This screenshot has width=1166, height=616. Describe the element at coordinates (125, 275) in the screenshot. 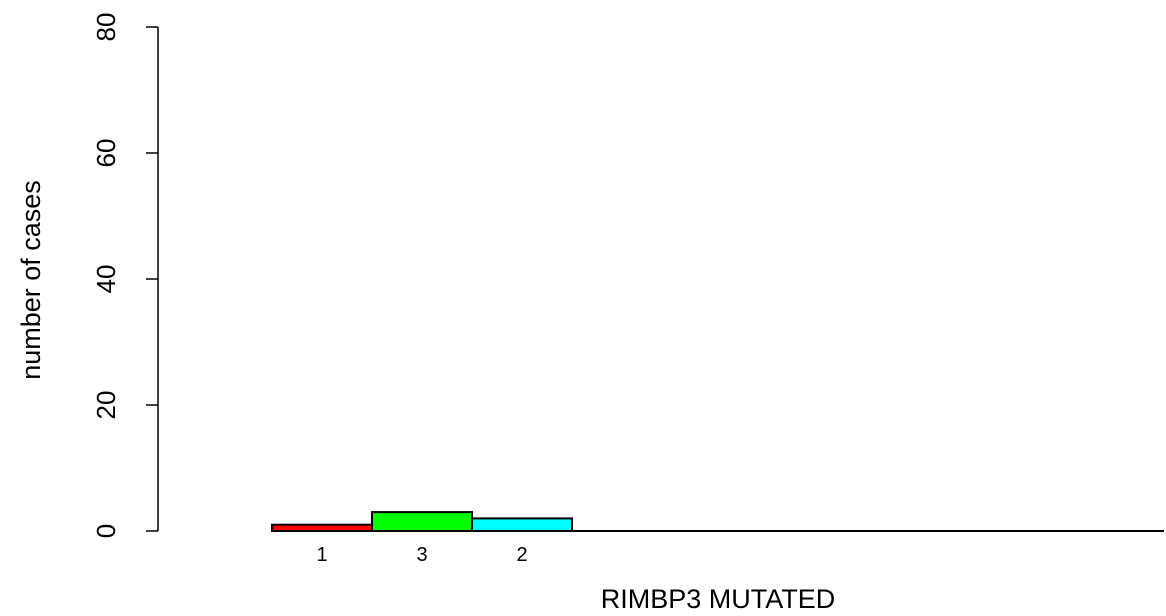

I see `y-axis: 0 20 40 60 80` at that location.